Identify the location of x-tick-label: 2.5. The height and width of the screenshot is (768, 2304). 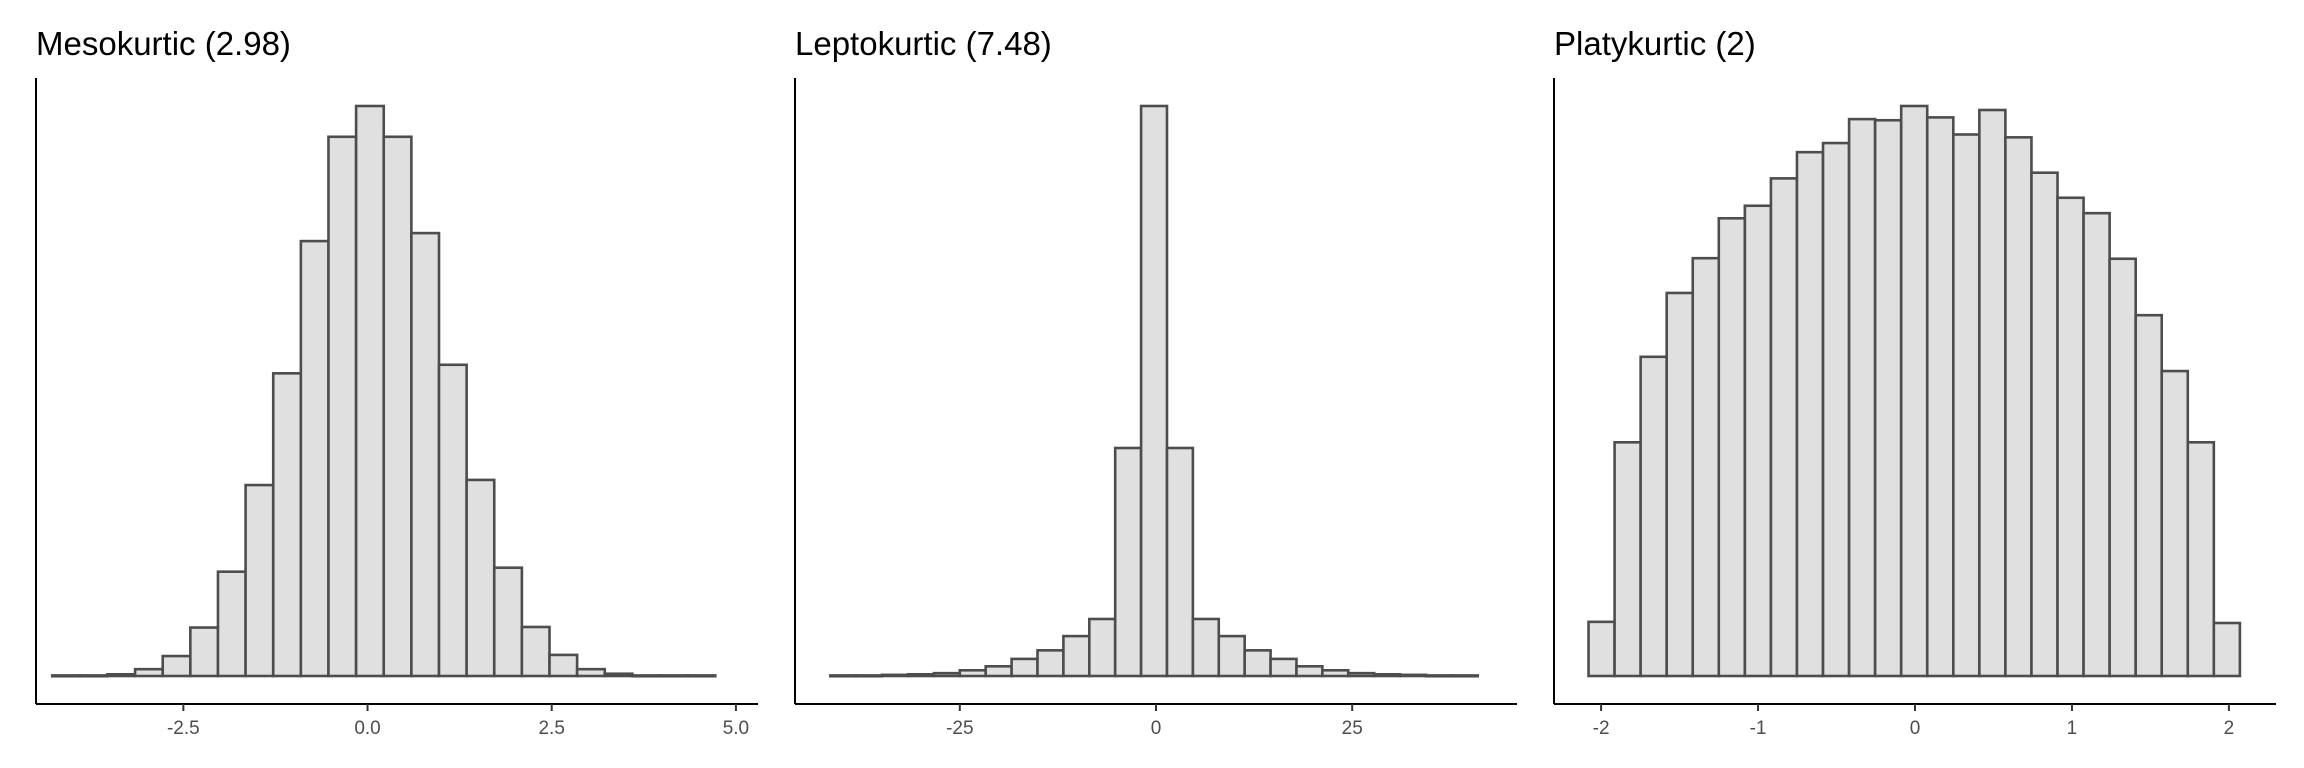
(551, 728).